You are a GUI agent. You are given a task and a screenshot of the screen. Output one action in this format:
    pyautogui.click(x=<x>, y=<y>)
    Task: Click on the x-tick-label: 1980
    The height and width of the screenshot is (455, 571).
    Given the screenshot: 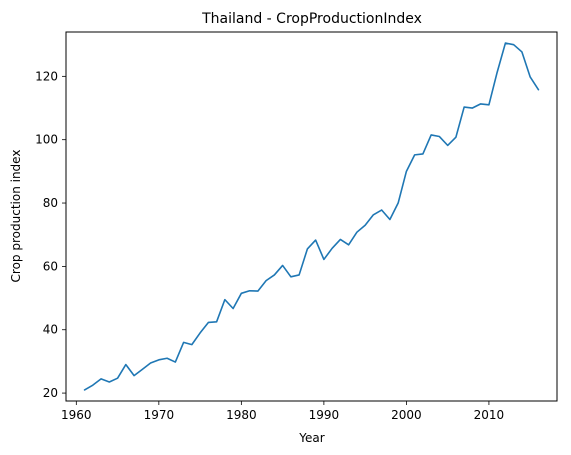 What is the action you would take?
    pyautogui.click(x=241, y=415)
    